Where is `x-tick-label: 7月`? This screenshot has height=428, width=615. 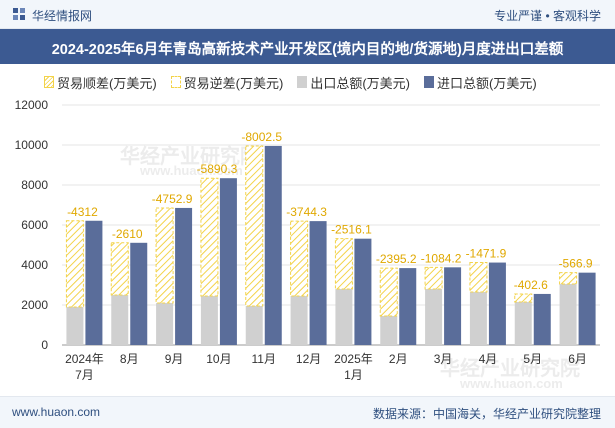 x-tick-label: 7月 is located at coordinates (84, 375).